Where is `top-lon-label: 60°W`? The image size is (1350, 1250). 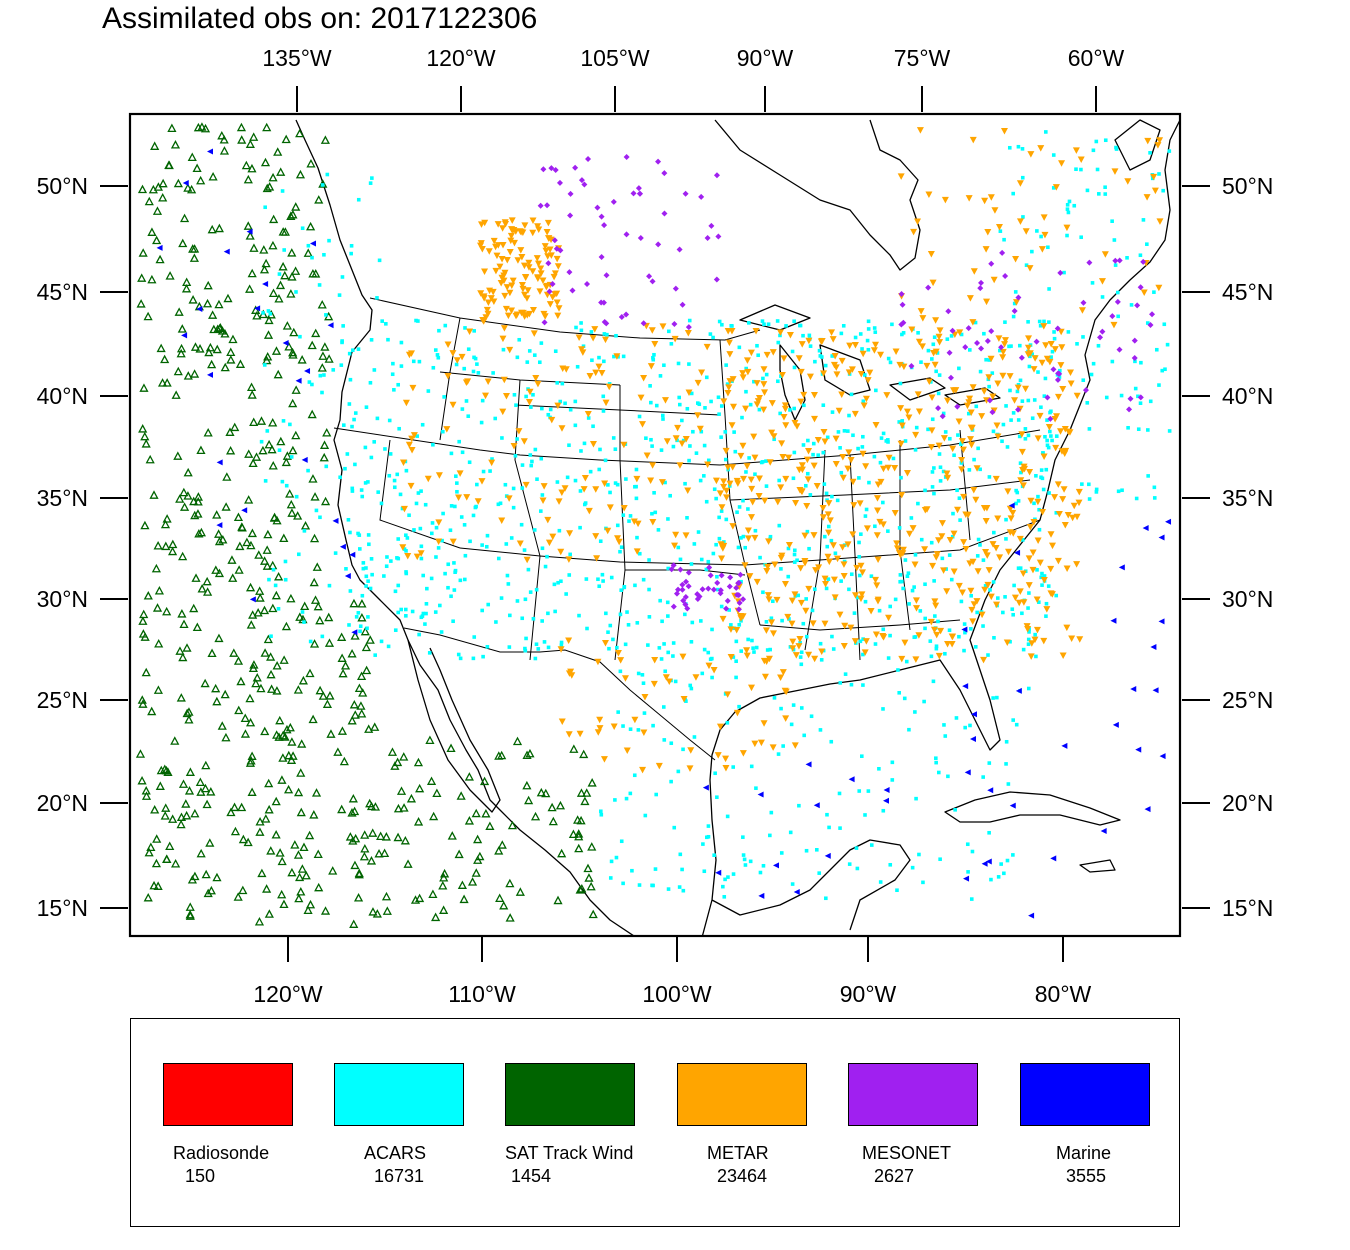 top-lon-label: 60°W is located at coordinates (1096, 58).